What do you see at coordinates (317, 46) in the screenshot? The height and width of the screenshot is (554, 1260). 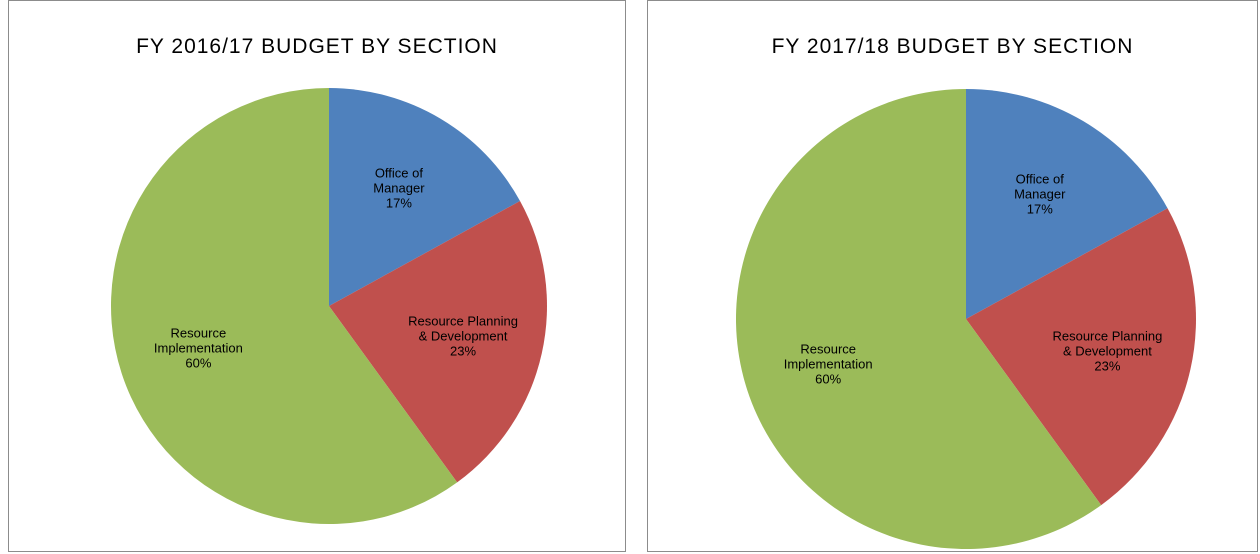 I see `chart-title: FY 2016/17 BUDGET BY SECTION` at bounding box center [317, 46].